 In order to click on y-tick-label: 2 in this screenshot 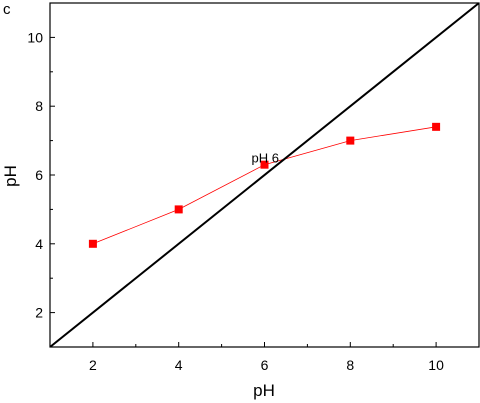, I will do `click(39, 313)`.